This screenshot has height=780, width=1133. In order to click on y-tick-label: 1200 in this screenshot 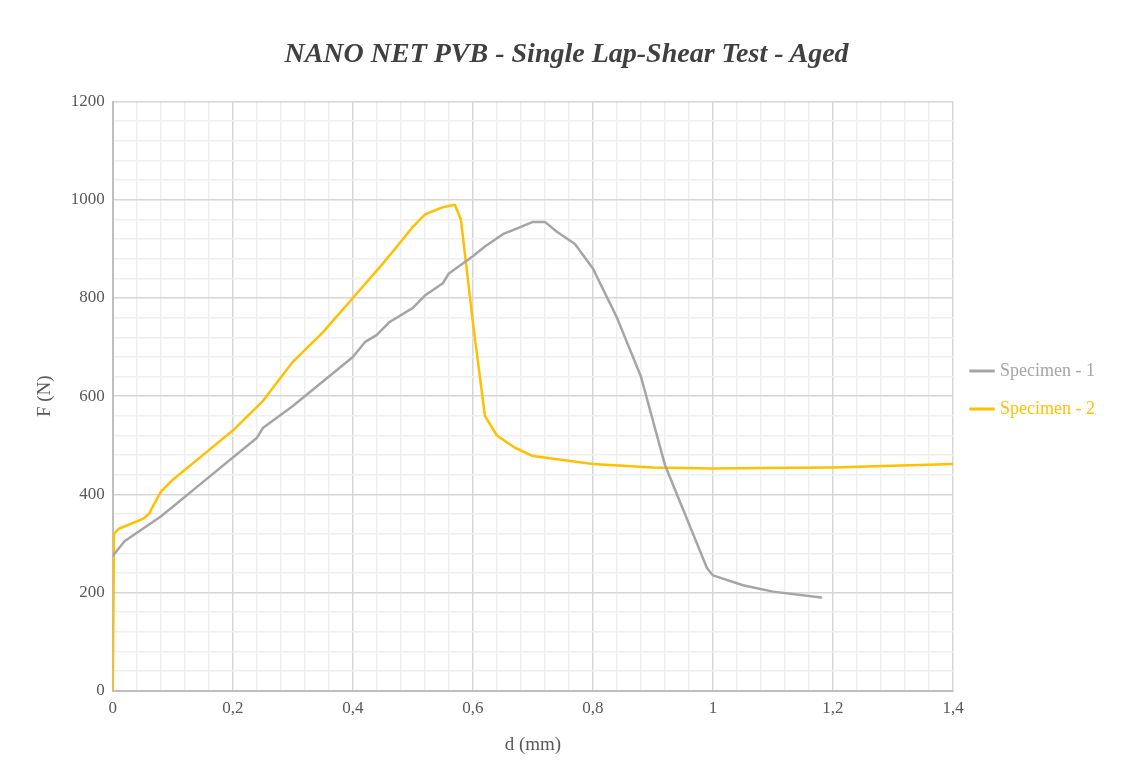, I will do `click(87, 101)`.